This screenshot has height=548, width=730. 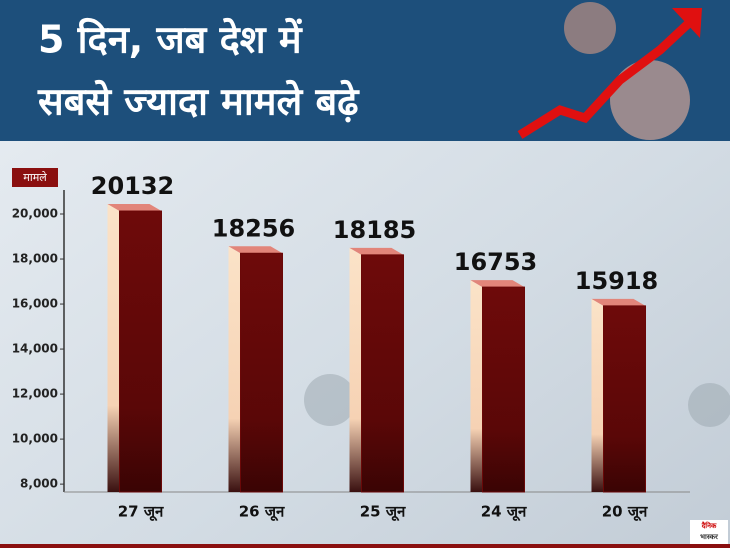 I want to click on x-tick-label: 24 जून, so click(x=504, y=512).